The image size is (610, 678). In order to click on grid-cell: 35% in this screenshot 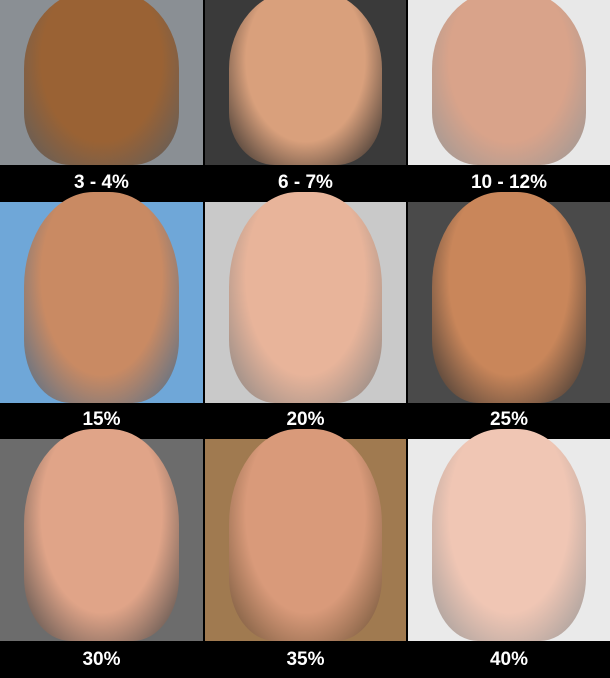, I will do `click(305, 553)`.